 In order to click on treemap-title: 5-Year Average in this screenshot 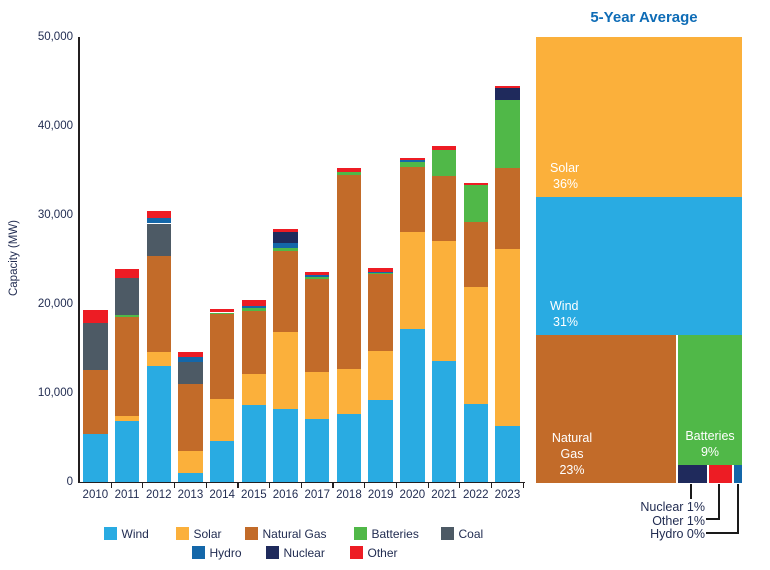, I will do `click(644, 17)`.